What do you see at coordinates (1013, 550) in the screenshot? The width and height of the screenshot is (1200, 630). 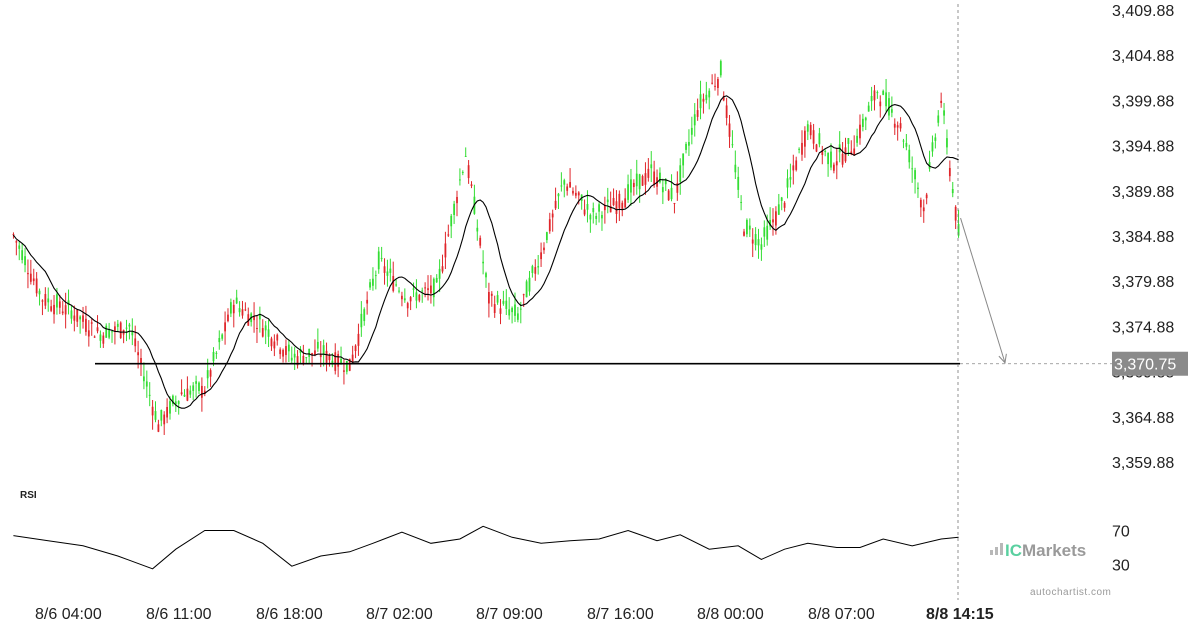 I see `brand-prefix: IC` at bounding box center [1013, 550].